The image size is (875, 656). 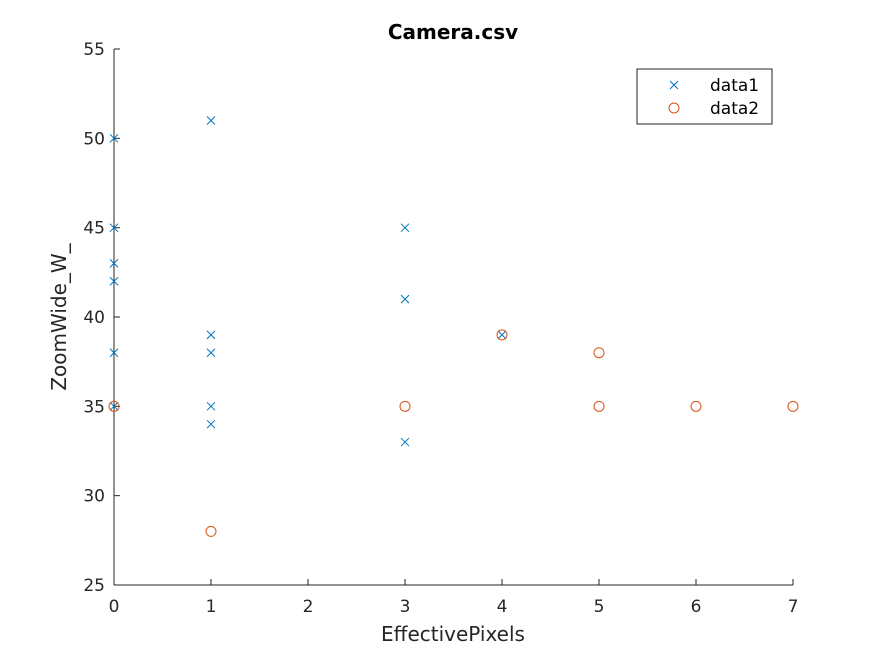 What do you see at coordinates (94, 318) in the screenshot?
I see `y-tick-label: 40` at bounding box center [94, 318].